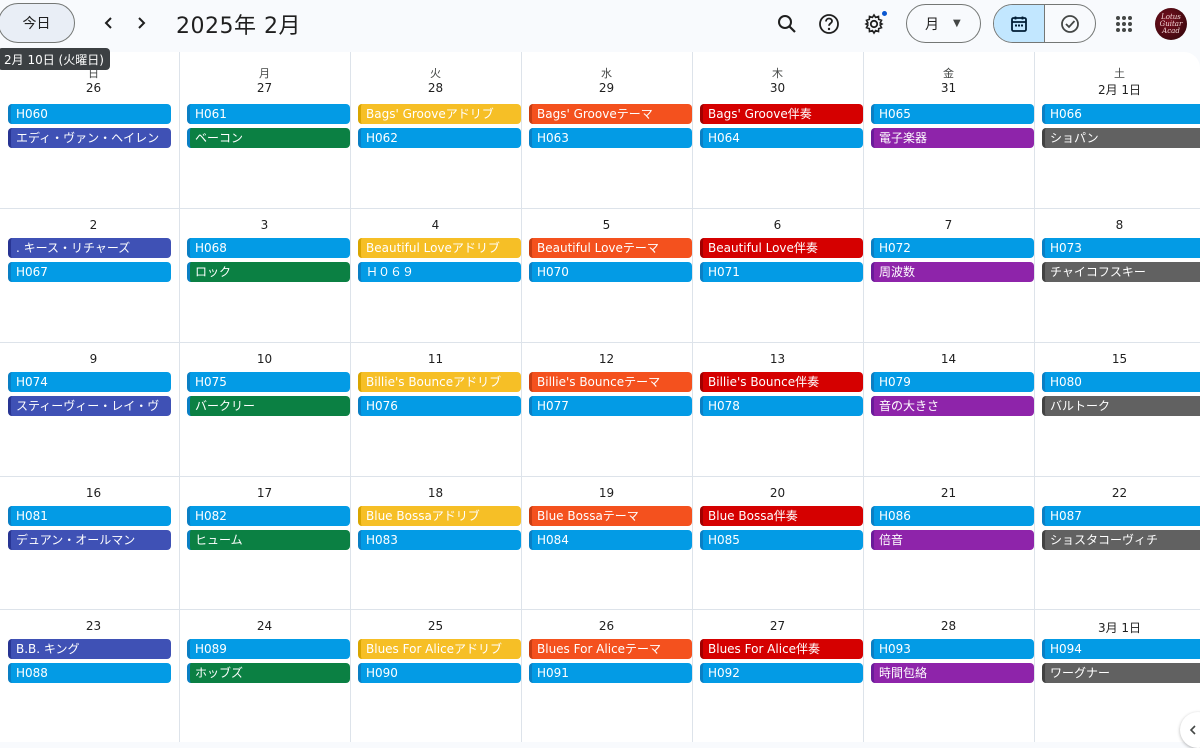 This screenshot has width=1200, height=748. Describe the element at coordinates (1119, 628) in the screenshot. I see `day-number: 3月 1日` at that location.